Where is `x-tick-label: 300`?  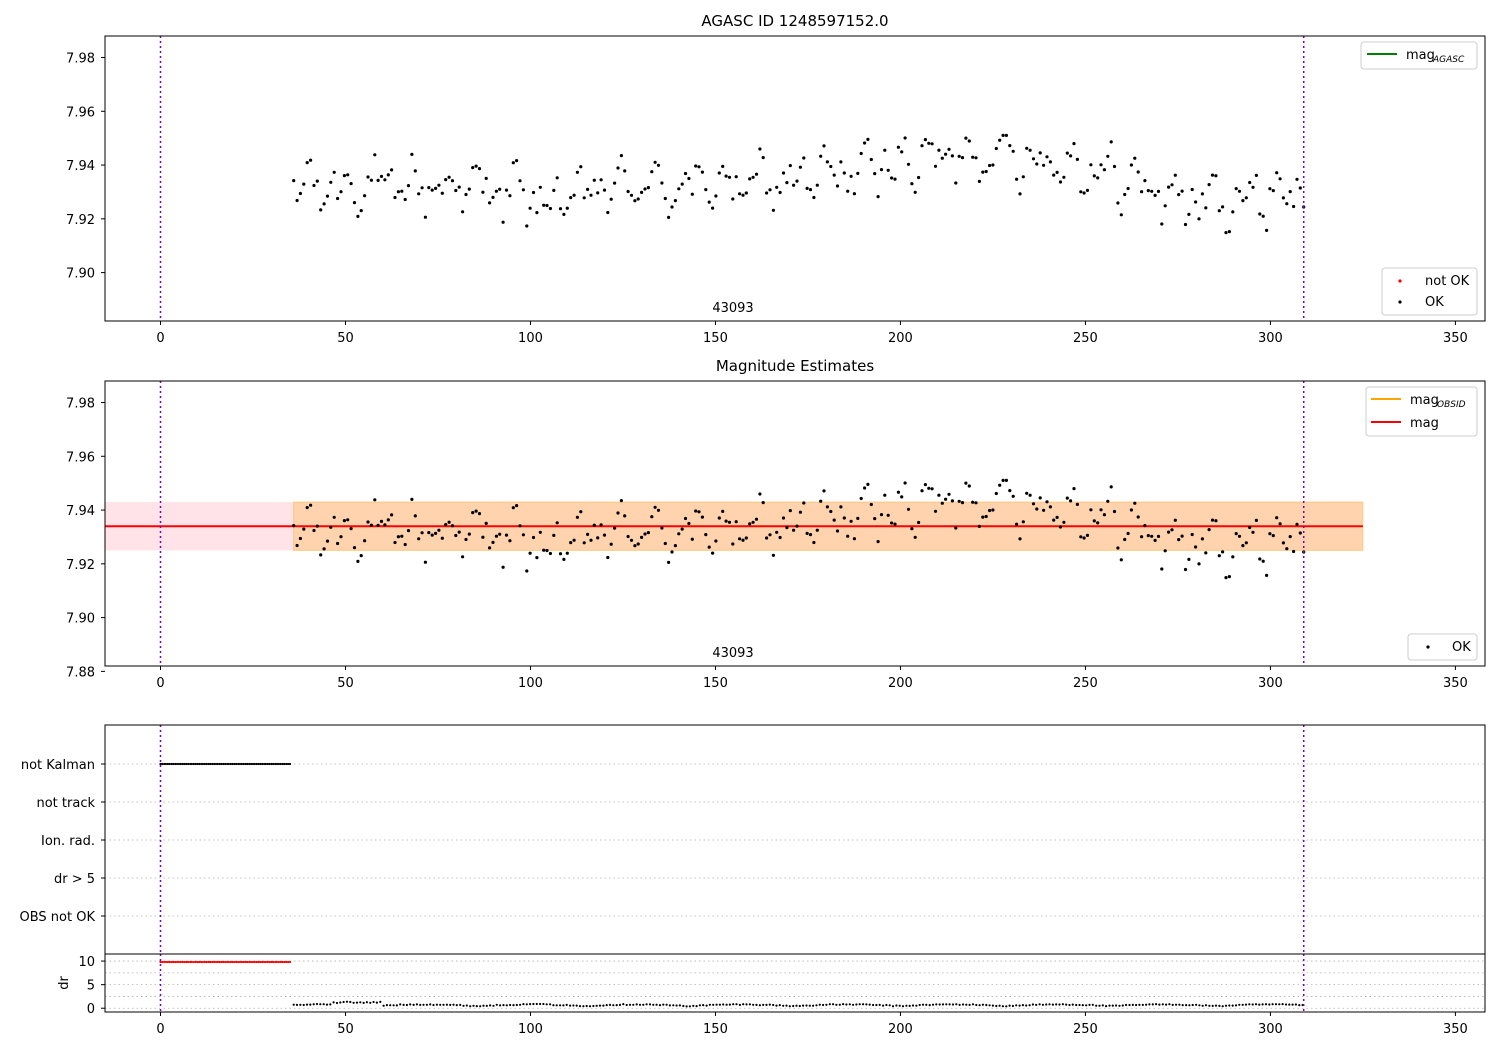 x-tick-label: 300 is located at coordinates (1270, 338).